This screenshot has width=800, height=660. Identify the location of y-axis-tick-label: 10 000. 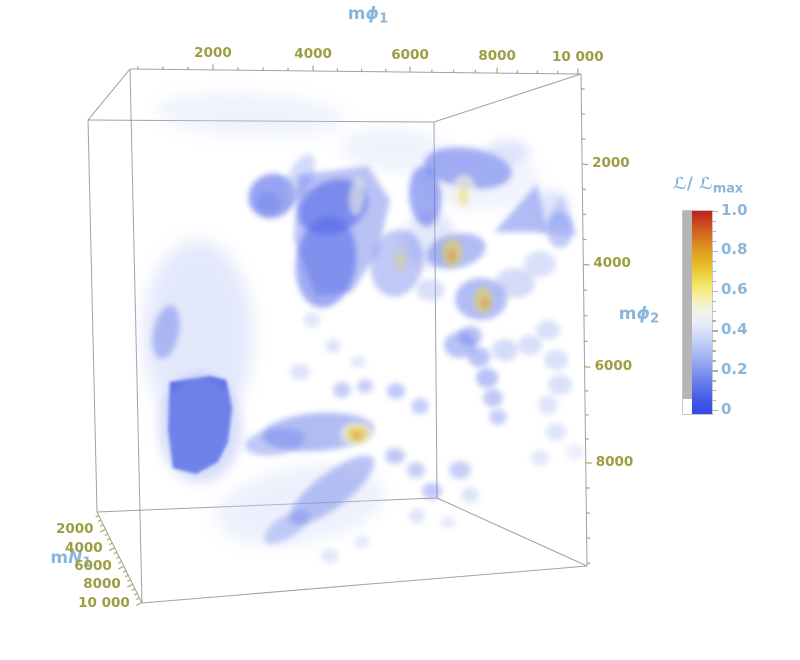
(104, 602).